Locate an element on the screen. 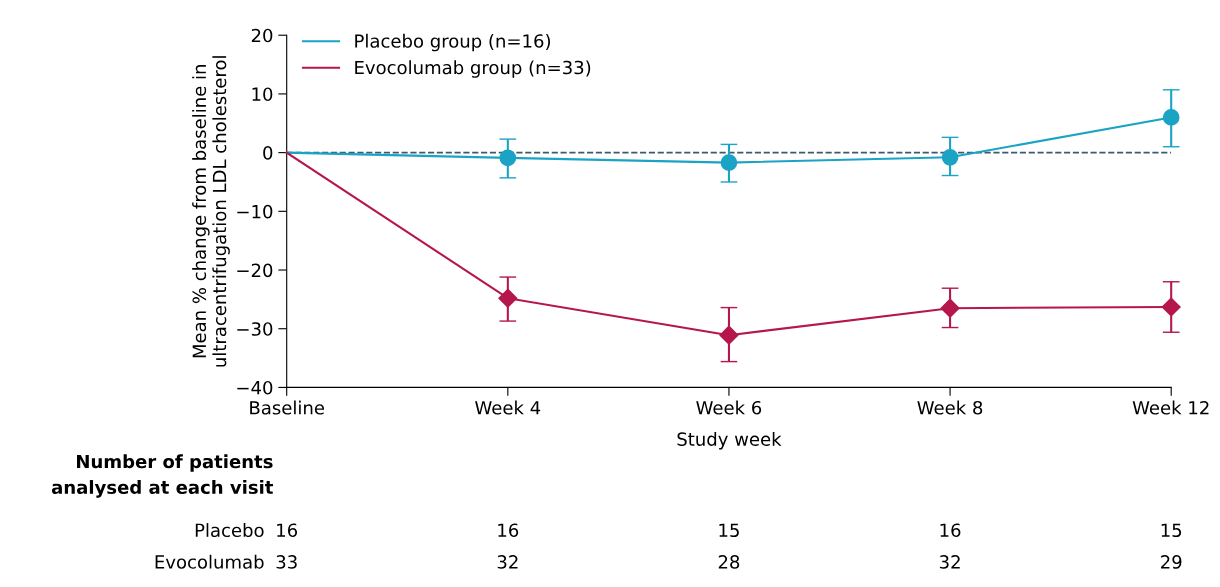  x-tick-label: Baseline is located at coordinates (287, 407).